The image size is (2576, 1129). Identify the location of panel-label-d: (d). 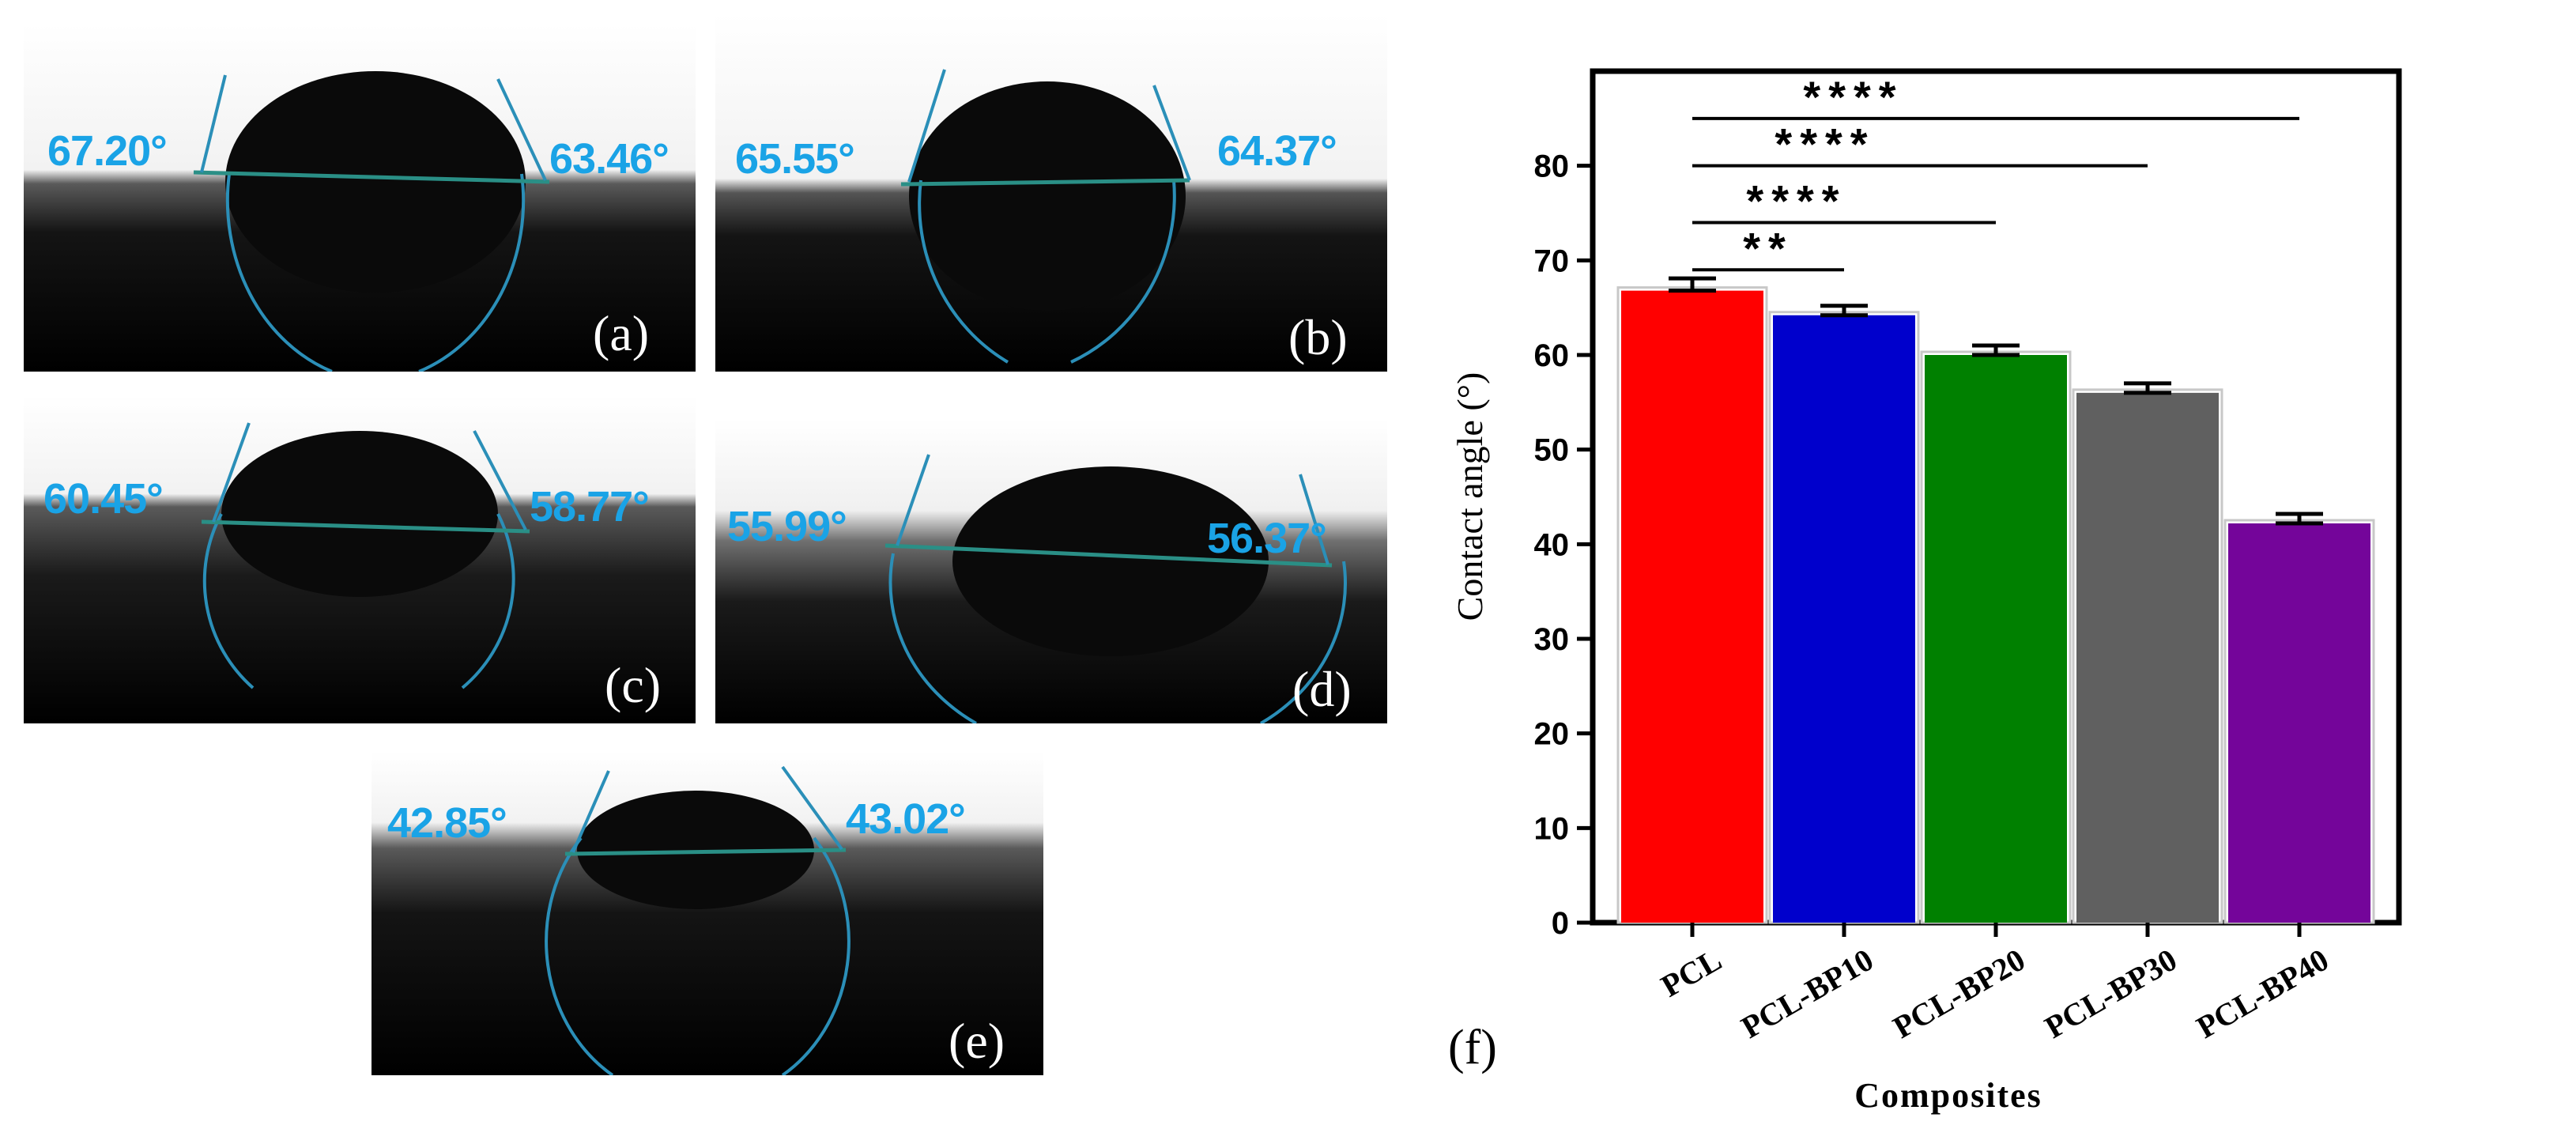
(1322, 689).